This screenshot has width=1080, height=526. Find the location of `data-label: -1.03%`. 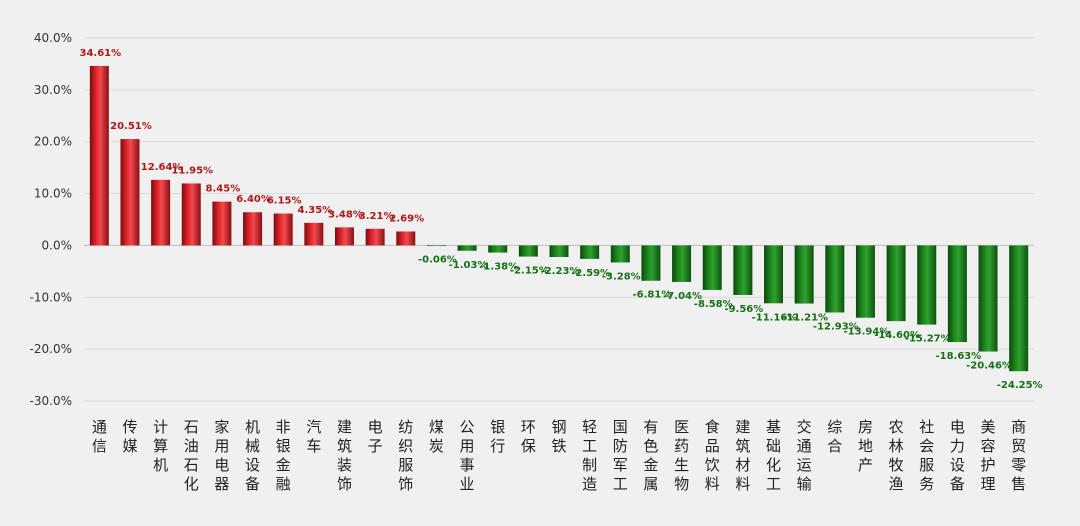

data-label: -1.03% is located at coordinates (468, 265).